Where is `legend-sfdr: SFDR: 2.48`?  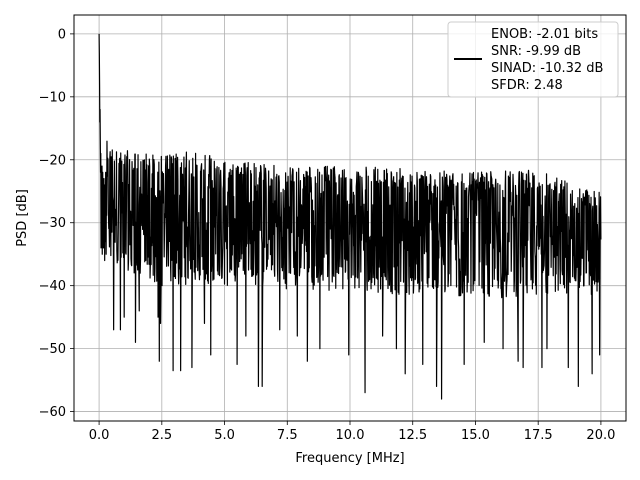
legend-sfdr: SFDR: 2.48 is located at coordinates (527, 85).